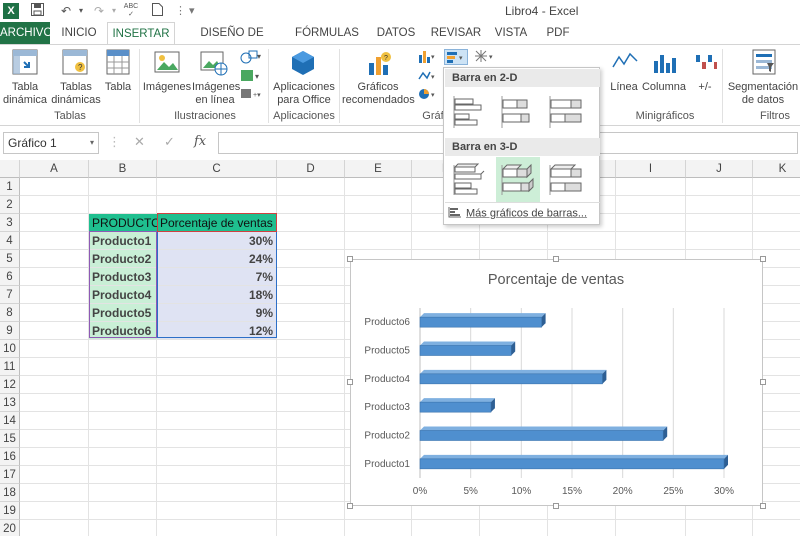  What do you see at coordinates (216, 93) in the screenshot?
I see `online-images-button: Imágenes en línea` at bounding box center [216, 93].